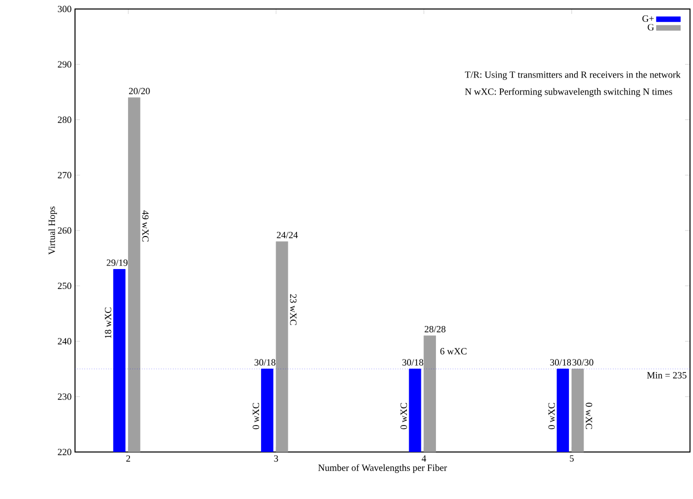 The height and width of the screenshot is (499, 693). Describe the element at coordinates (128, 458) in the screenshot. I see `x-tick-label: 2` at that location.